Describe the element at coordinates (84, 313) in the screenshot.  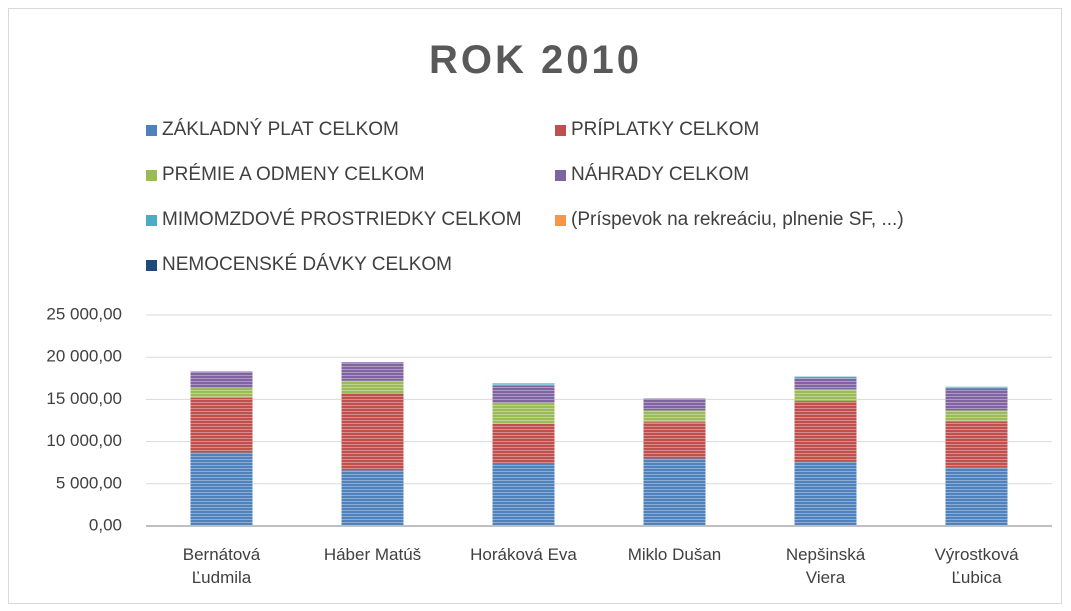
I see `y-tick-label: 25 000,00` at that location.